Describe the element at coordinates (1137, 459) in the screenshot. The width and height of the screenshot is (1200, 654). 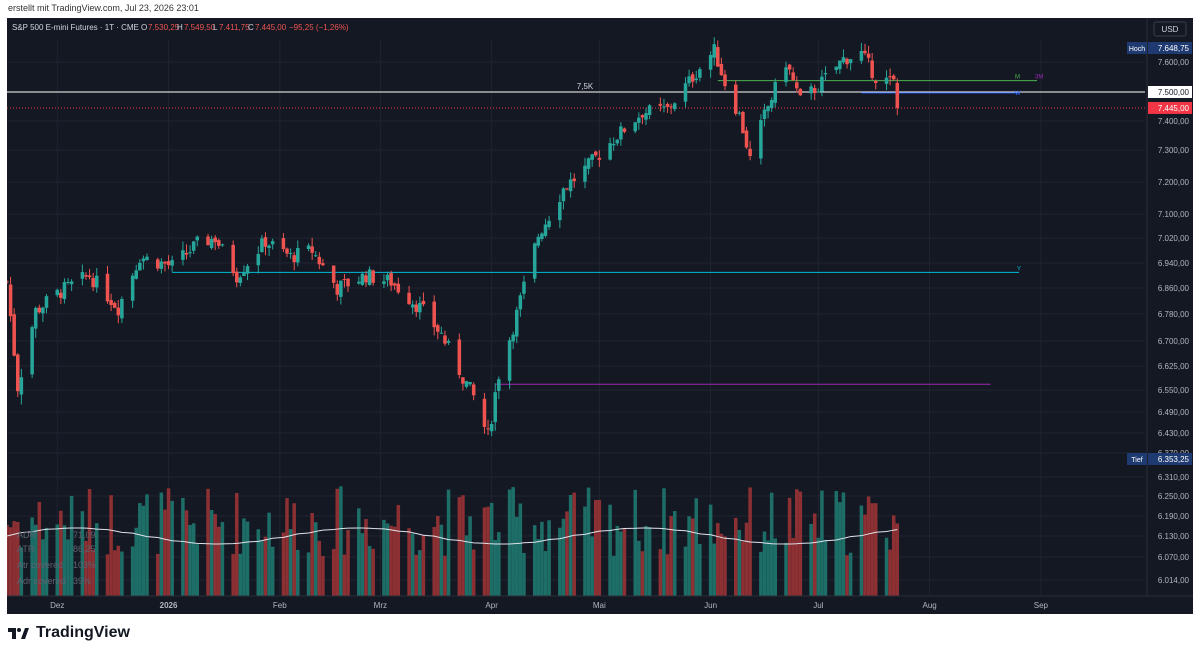
I see `low-marker-tag` at that location.